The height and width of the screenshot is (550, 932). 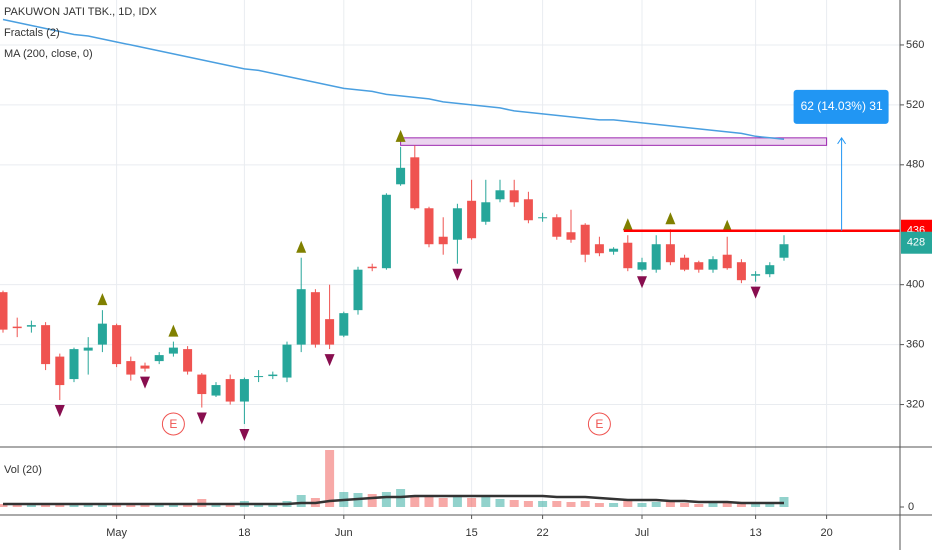 What do you see at coordinates (393, 500) in the screenshot?
I see `volume-ma-line` at bounding box center [393, 500].